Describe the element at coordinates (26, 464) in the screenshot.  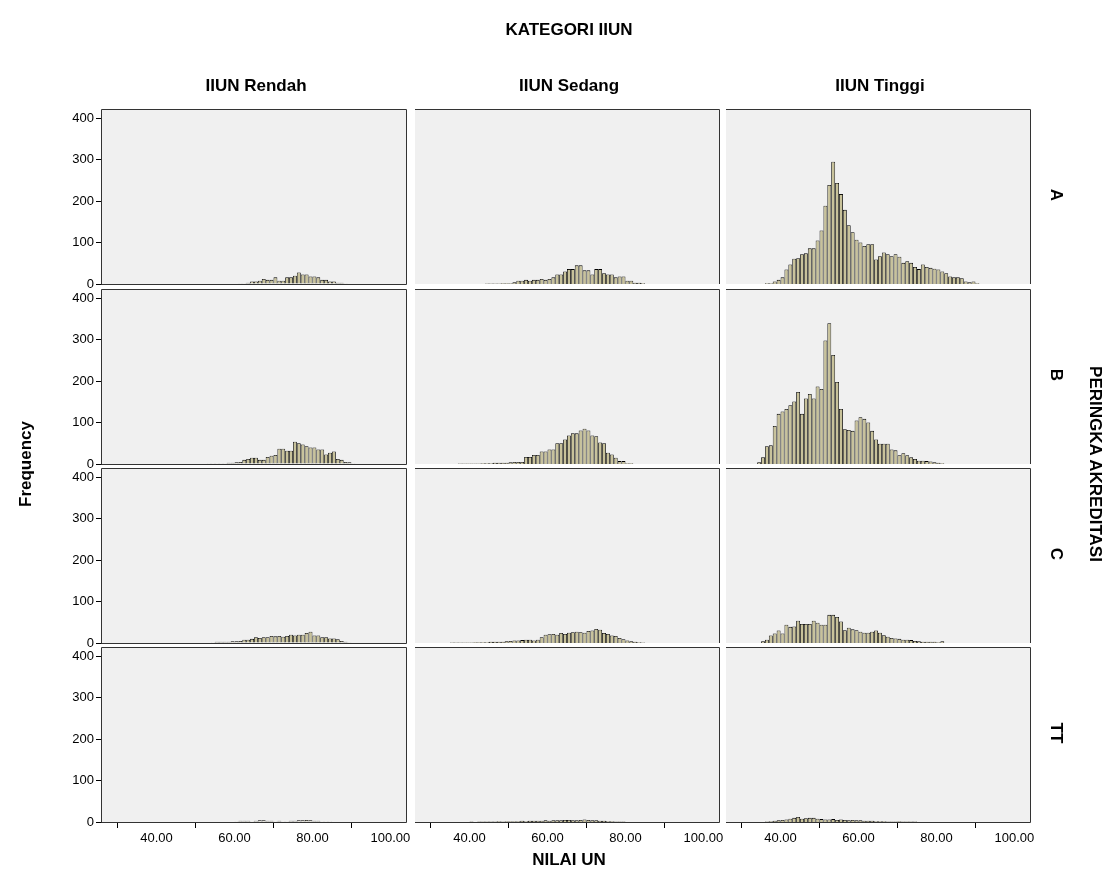
I see `y-axis-title: Frequency` at that location.